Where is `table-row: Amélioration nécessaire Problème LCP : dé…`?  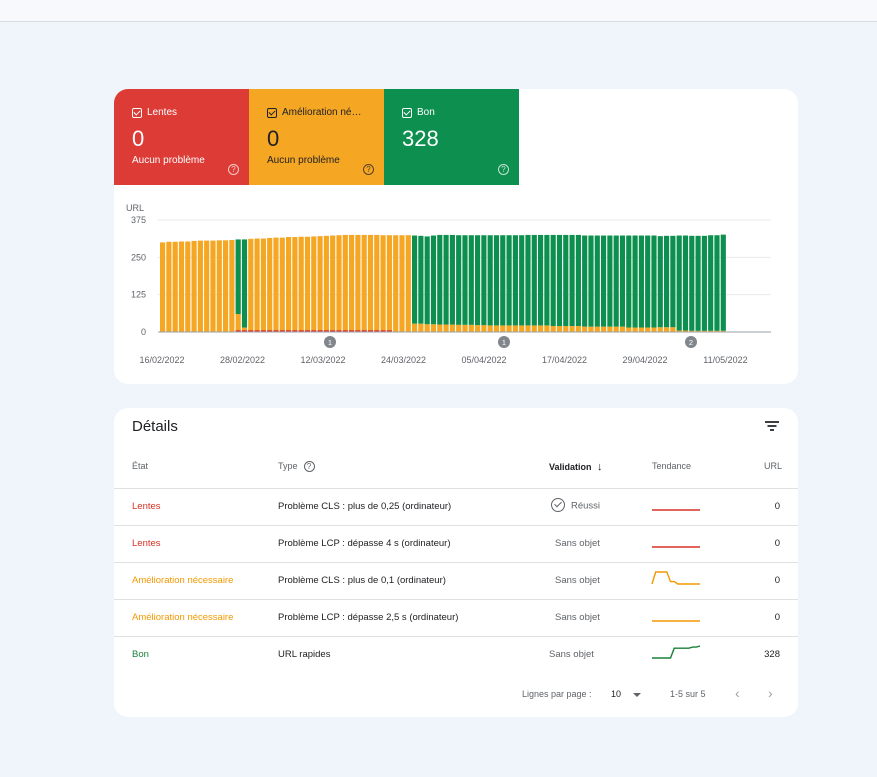
table-row: Amélioration nécessaire Problème LCP : dé… is located at coordinates (456, 617).